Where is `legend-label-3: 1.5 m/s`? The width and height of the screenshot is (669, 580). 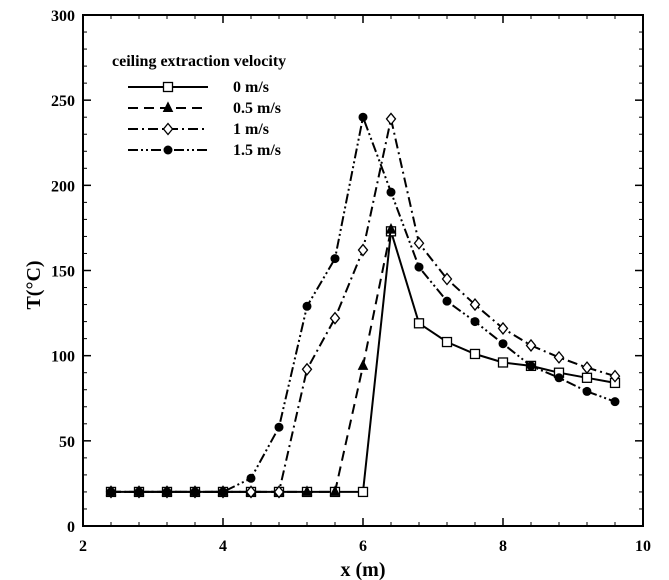
legend-label-3: 1.5 m/s is located at coordinates (257, 150).